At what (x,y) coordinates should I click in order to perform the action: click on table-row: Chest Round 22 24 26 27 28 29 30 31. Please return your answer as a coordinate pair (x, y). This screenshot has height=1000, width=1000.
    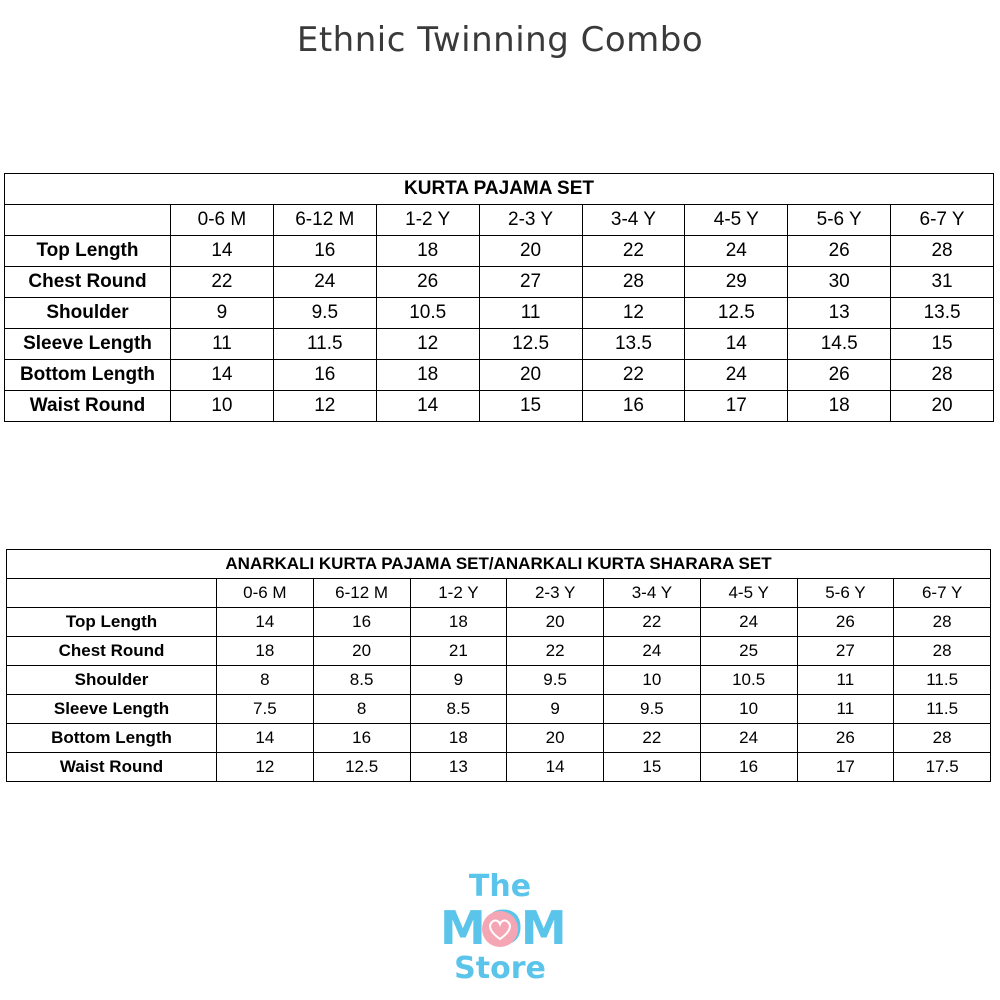
    Looking at the image, I should click on (499, 282).